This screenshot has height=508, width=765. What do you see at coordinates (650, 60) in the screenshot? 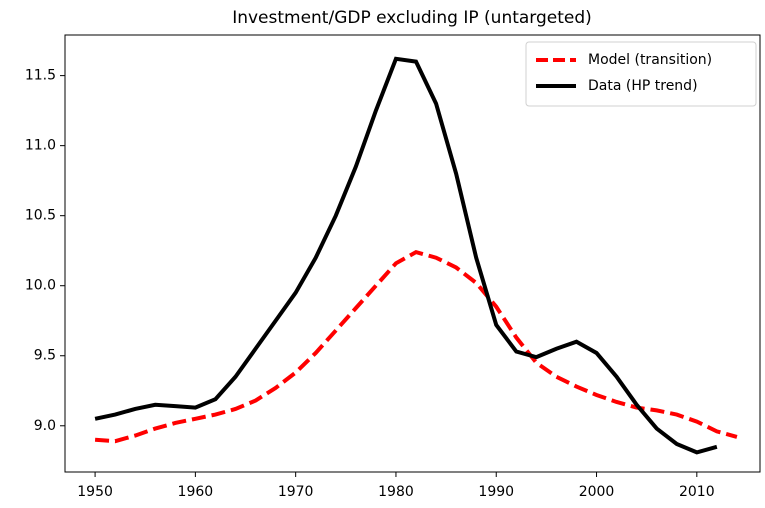
I see `legend-label: Model (transition)` at bounding box center [650, 60].